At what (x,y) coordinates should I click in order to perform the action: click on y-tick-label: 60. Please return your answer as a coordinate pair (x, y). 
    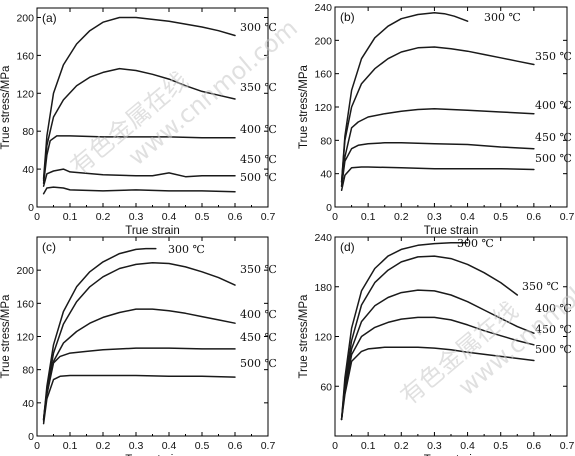
    Looking at the image, I should click on (326, 387).